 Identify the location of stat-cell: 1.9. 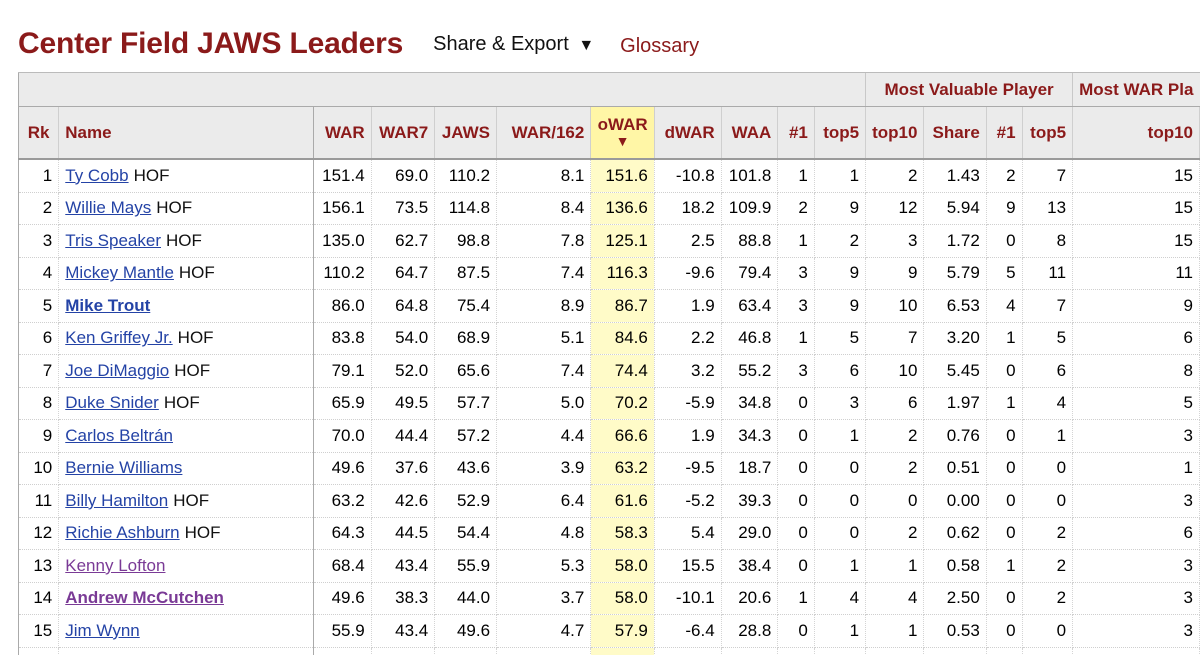
(688, 436).